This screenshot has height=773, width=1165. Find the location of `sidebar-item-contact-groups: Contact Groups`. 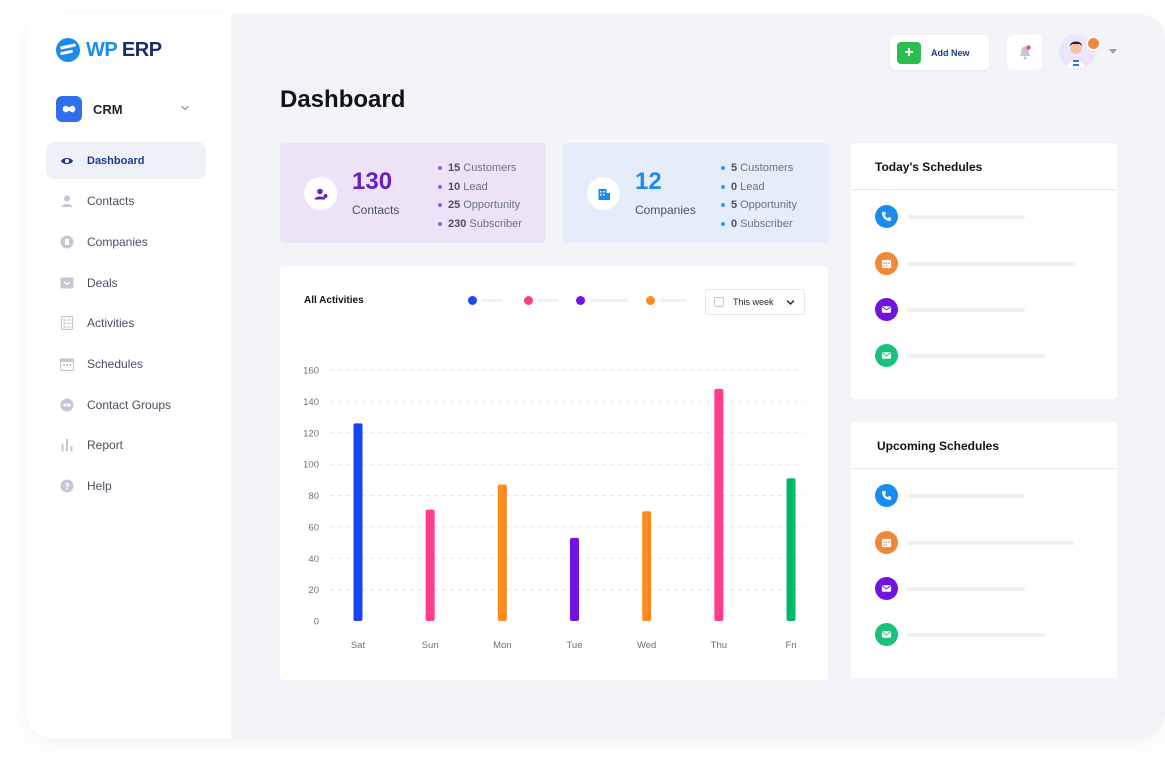

sidebar-item-contact-groups: Contact Groups is located at coordinates (126, 404).